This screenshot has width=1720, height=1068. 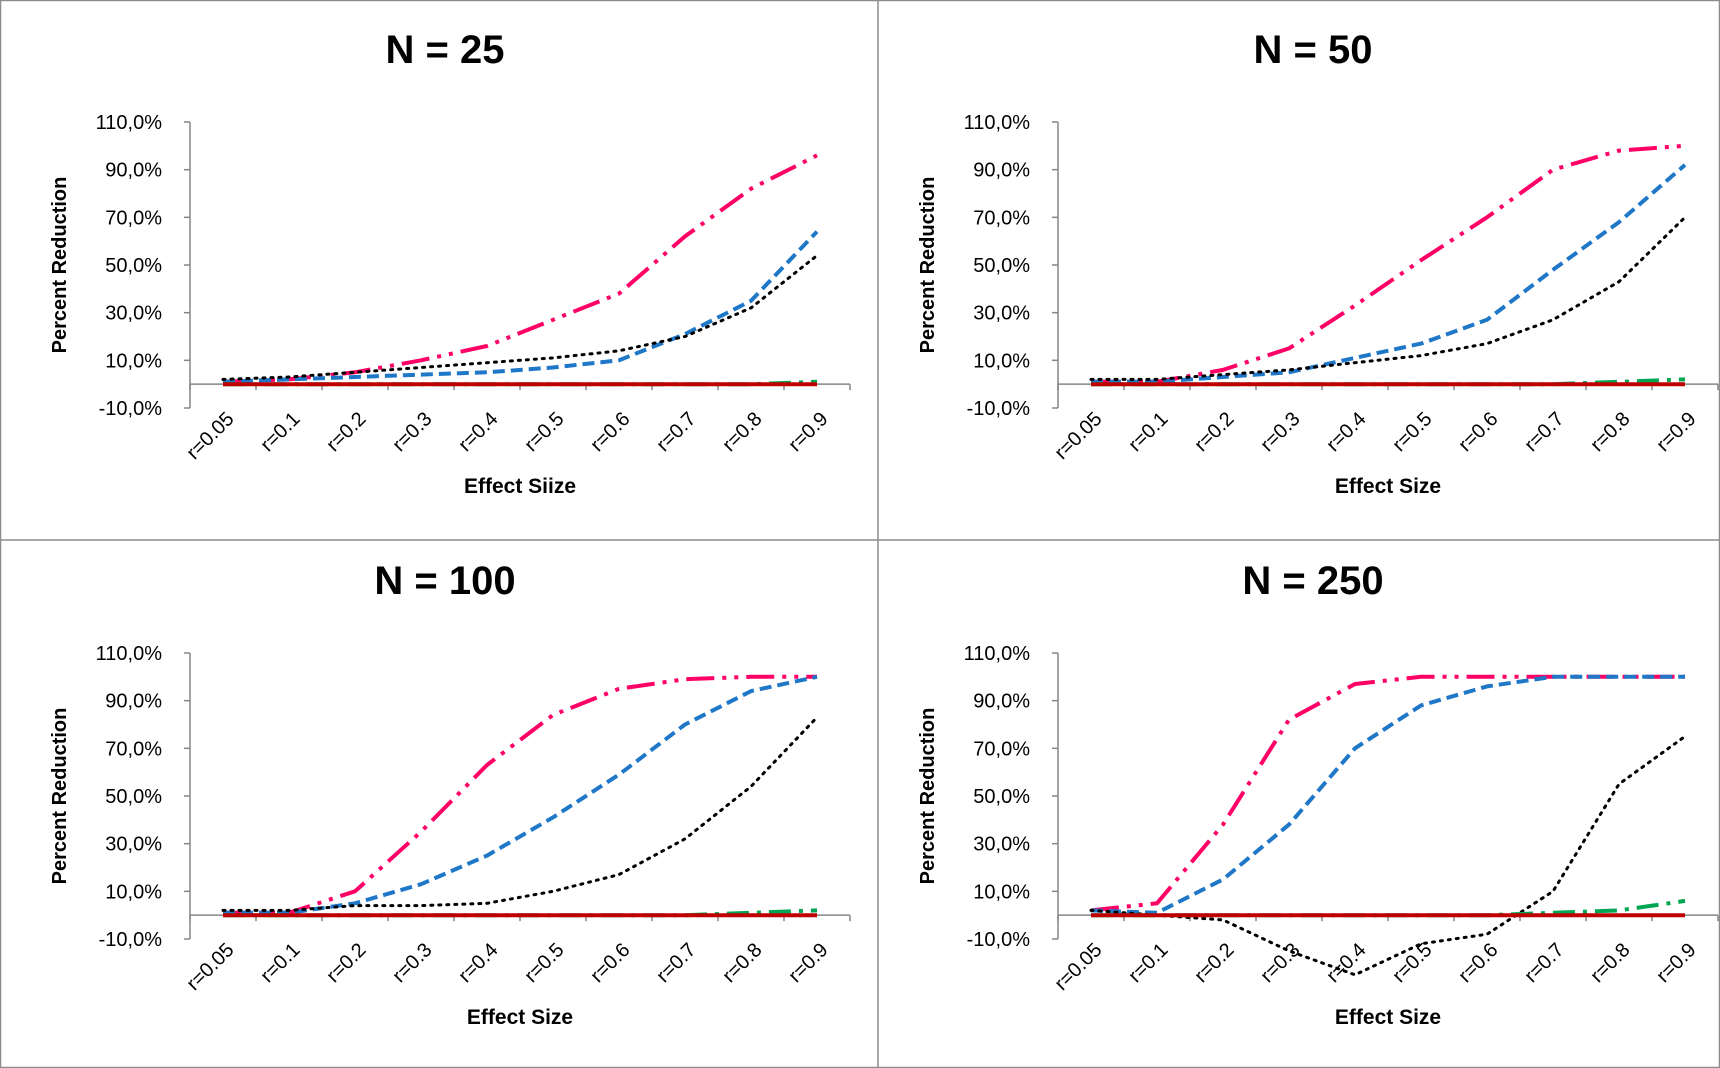 I want to click on chart-title: N = 250, so click(x=1312, y=581).